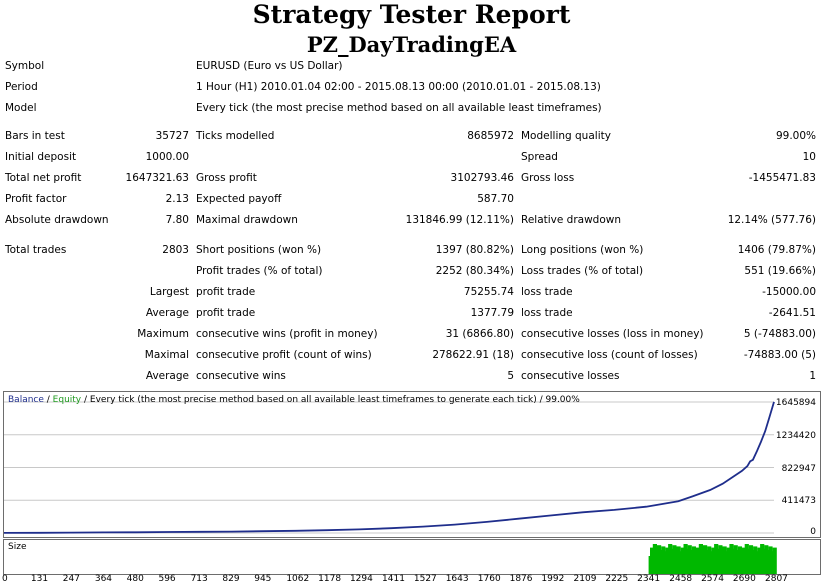 This screenshot has height=586, width=823. Describe the element at coordinates (330, 579) in the screenshot. I see `x-tick-label: 1178` at that location.